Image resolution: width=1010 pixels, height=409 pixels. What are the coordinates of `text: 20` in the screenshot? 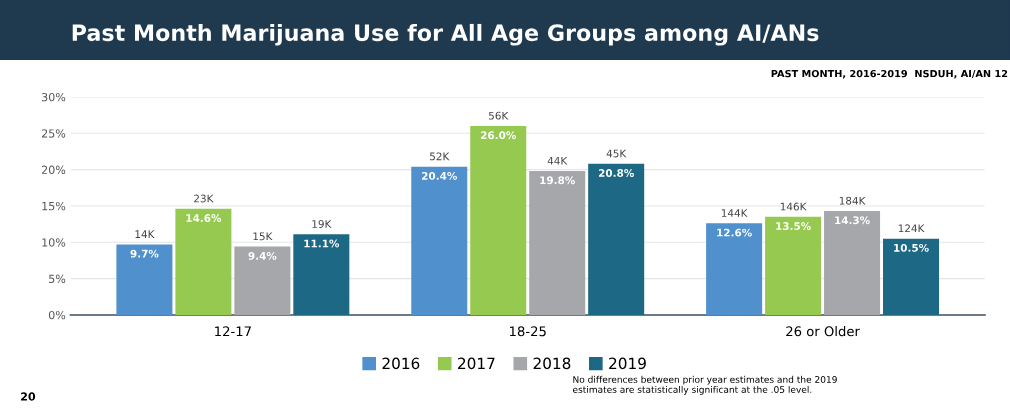 It's located at (28, 396).